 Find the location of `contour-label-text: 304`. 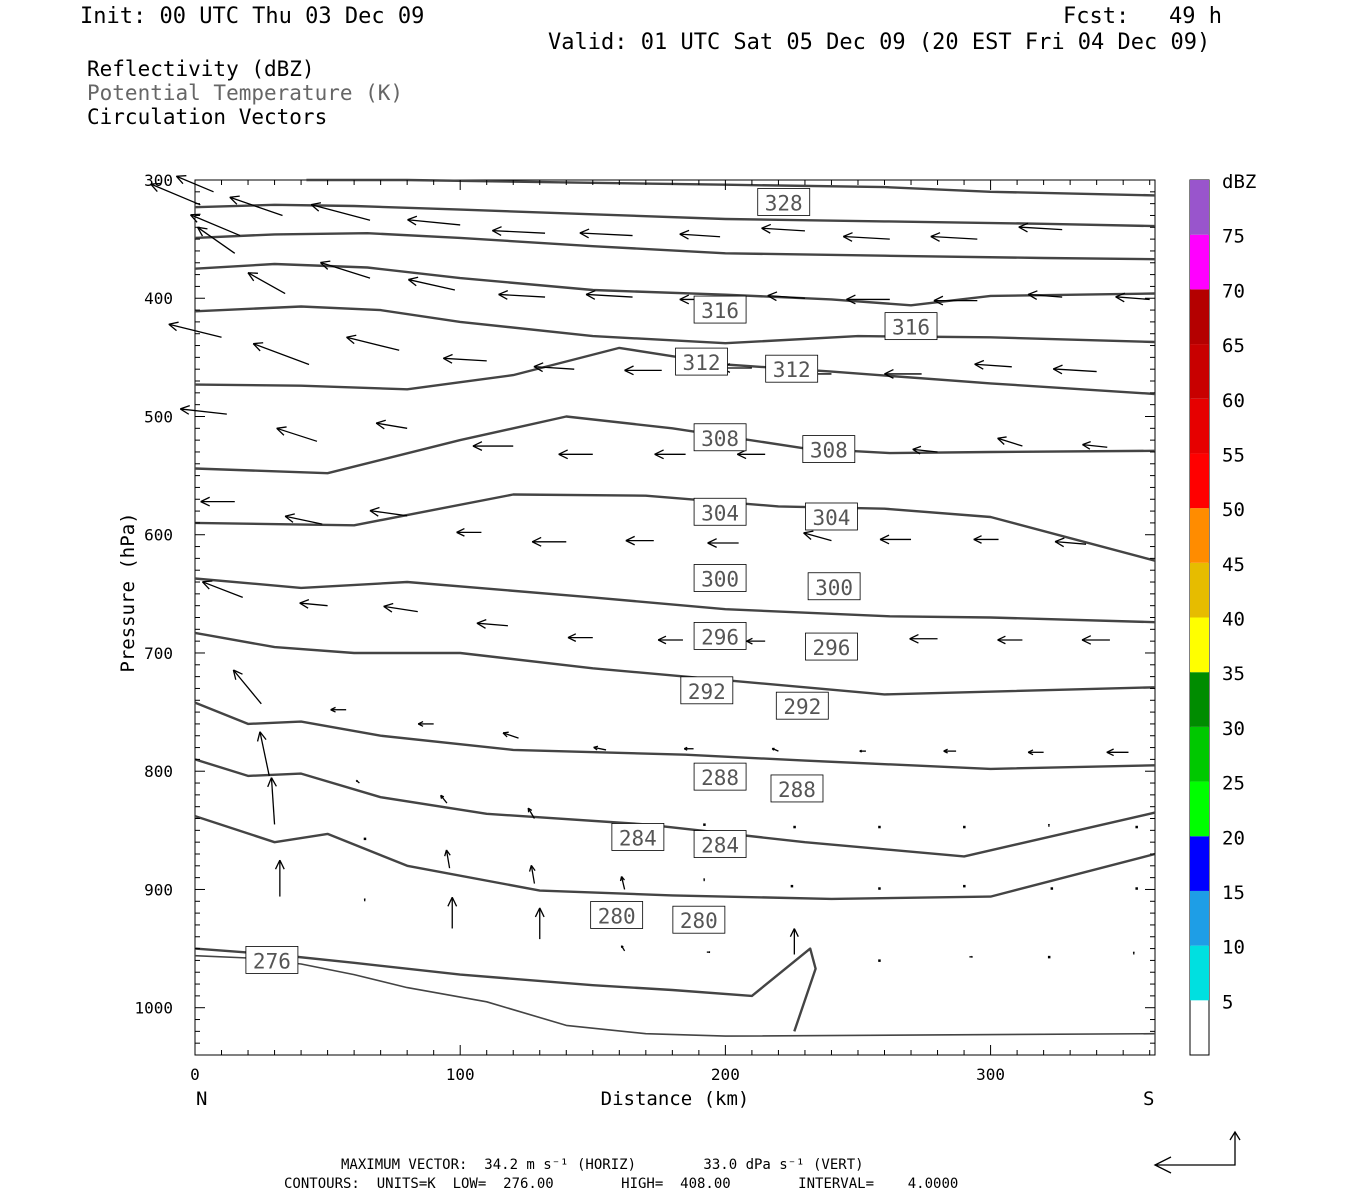

contour-label-text: 304 is located at coordinates (720, 513).